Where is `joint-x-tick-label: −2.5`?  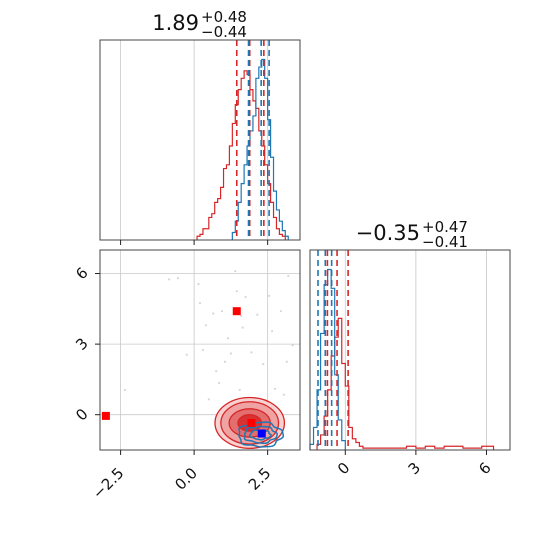
joint-x-tick-label: −2.5 is located at coordinates (108, 483).